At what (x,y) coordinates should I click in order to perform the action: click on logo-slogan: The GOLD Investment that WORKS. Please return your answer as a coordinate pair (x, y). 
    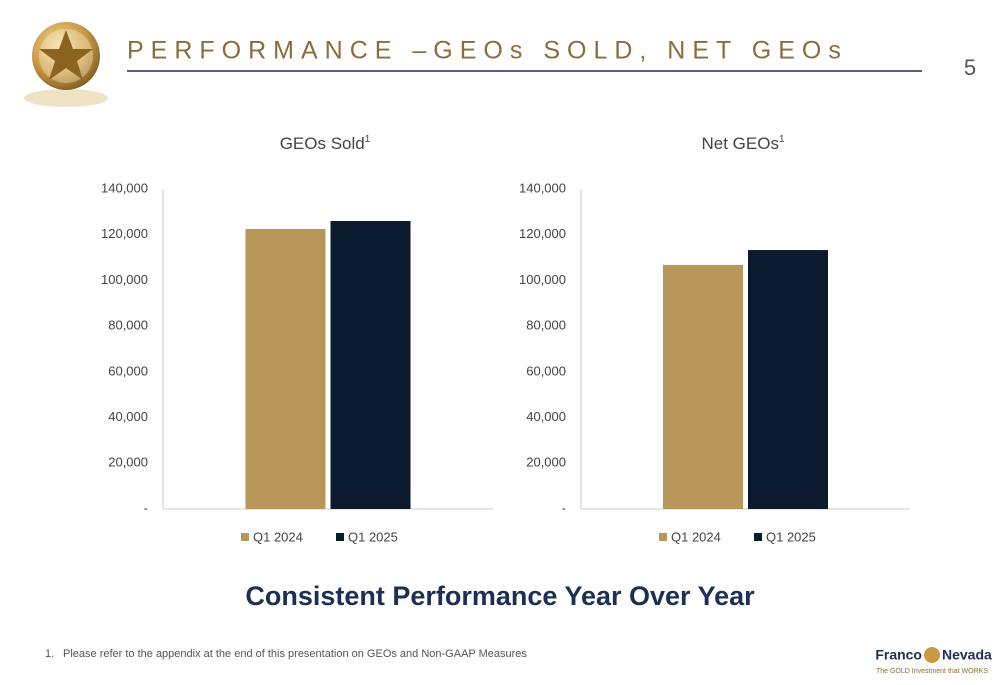
    Looking at the image, I should click on (932, 671).